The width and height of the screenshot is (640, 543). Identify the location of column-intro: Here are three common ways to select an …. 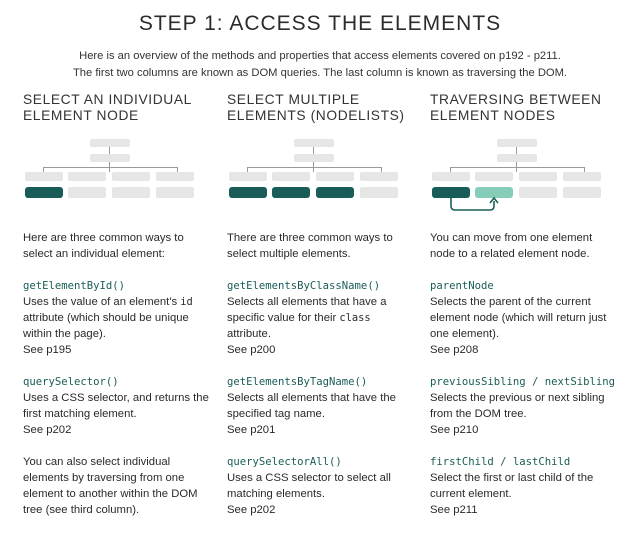
(103, 246).